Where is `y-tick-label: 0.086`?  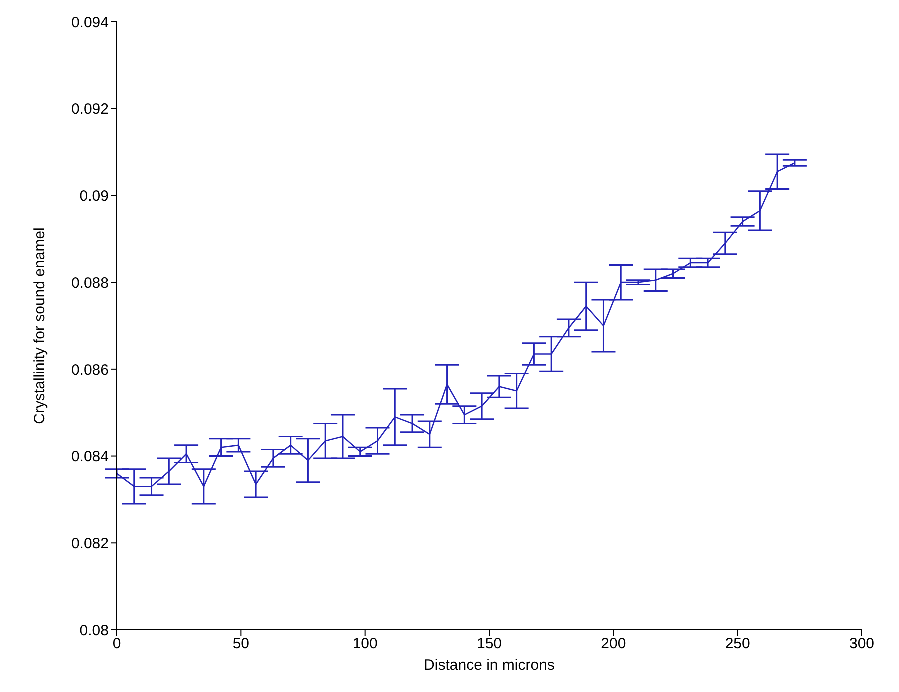
y-tick-label: 0.086 is located at coordinates (90, 370).